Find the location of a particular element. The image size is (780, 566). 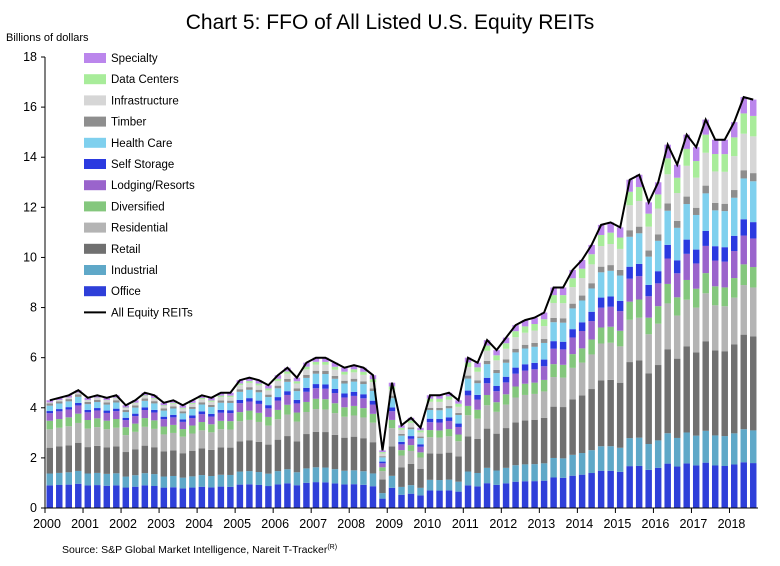

bar-stack-2002Q4 is located at coordinates (154, 451).